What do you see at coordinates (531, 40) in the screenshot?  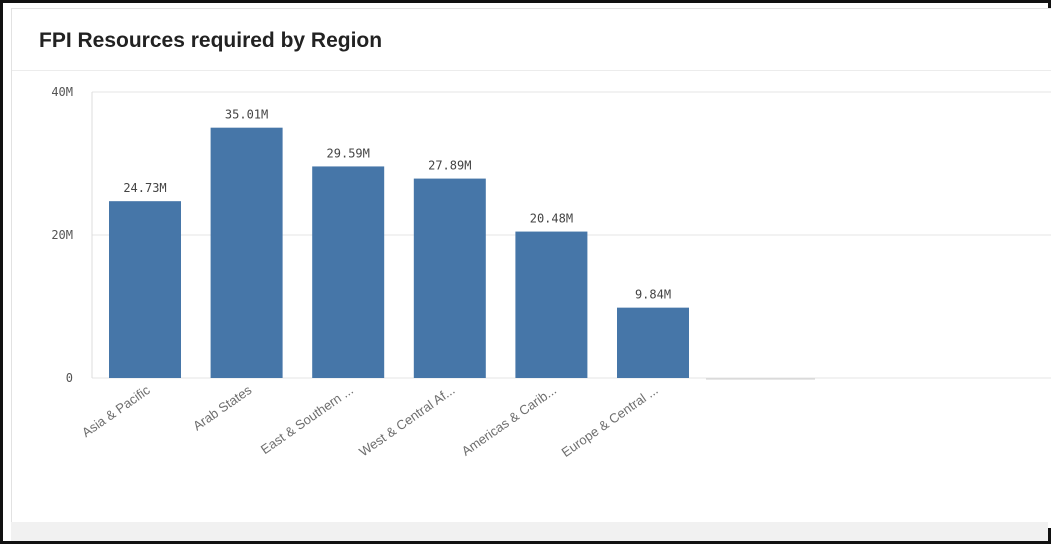 I see `title-bar: FPI Resources required by Region` at bounding box center [531, 40].